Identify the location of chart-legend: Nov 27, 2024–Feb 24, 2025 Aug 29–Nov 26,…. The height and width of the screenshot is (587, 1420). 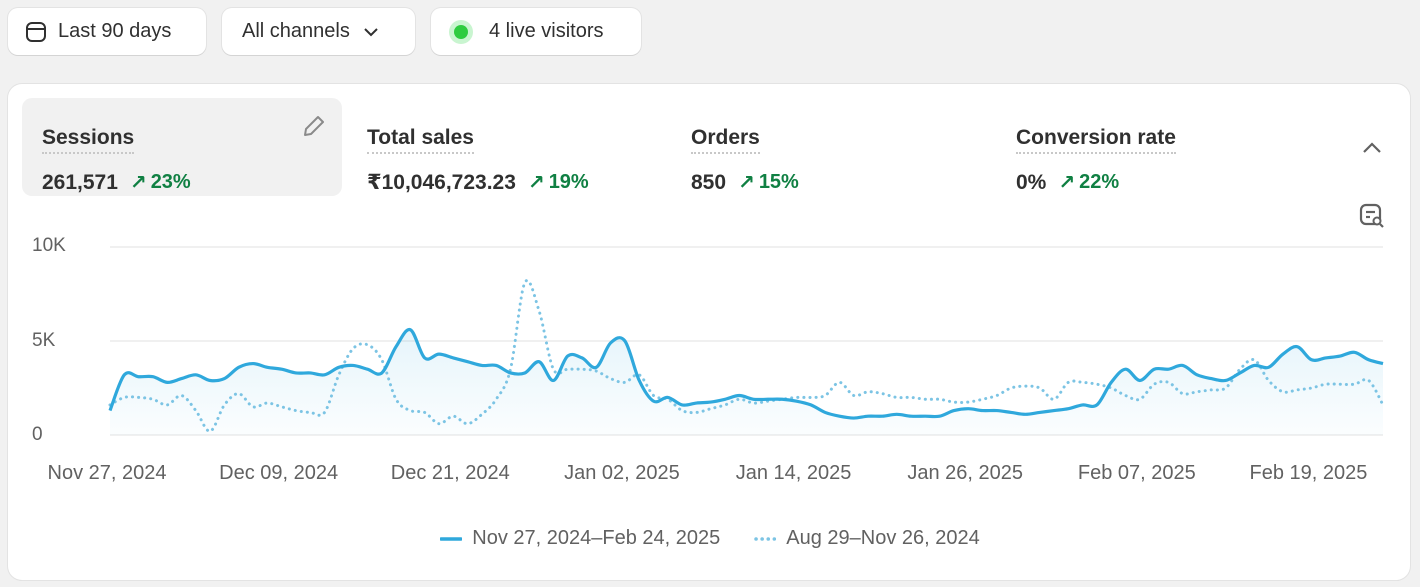
(710, 538).